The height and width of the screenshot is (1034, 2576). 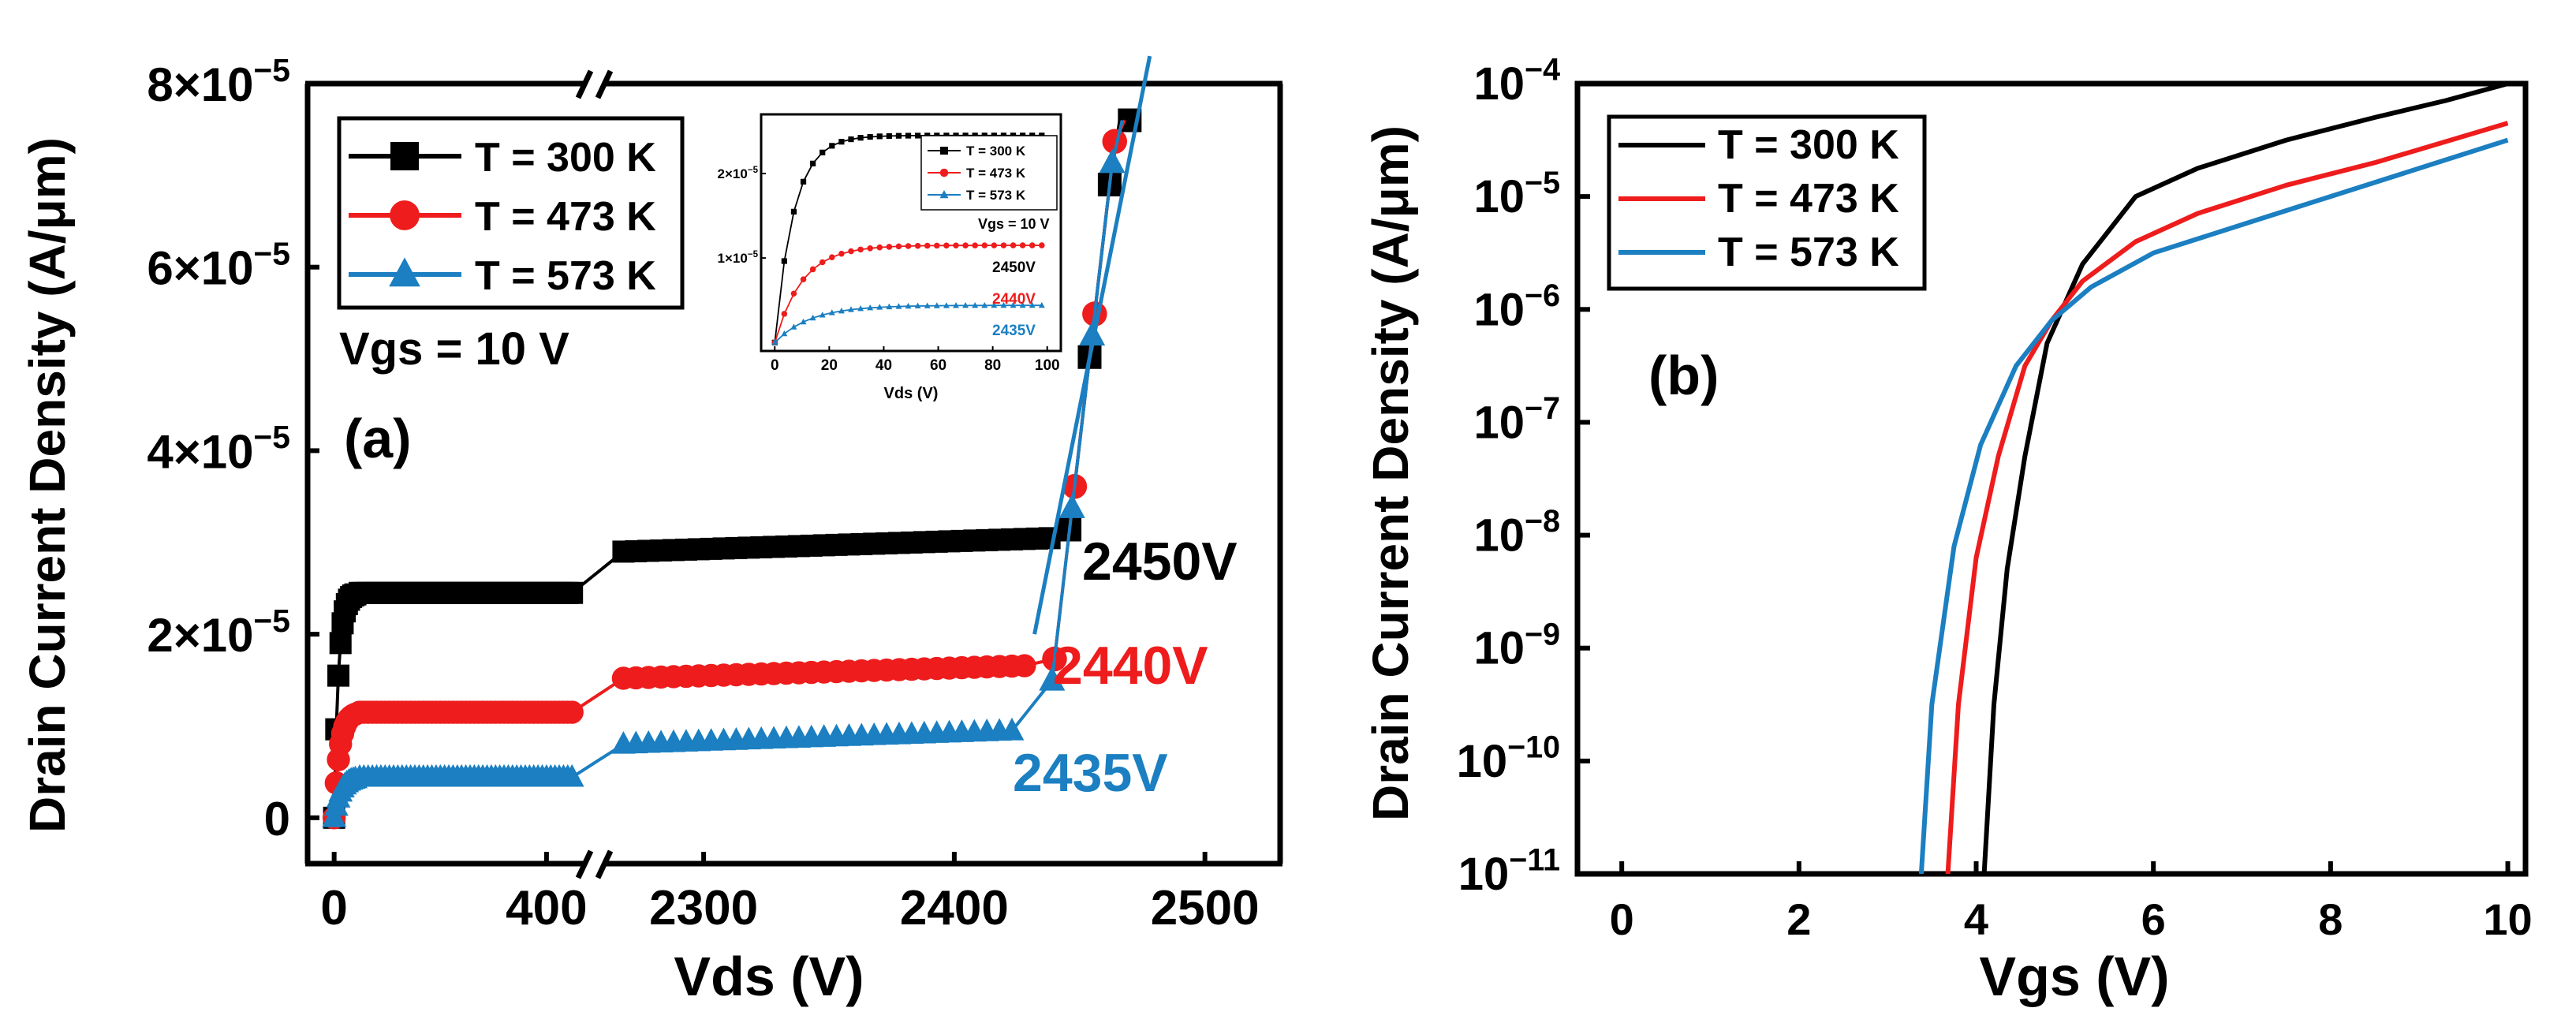 What do you see at coordinates (2507, 919) in the screenshot?
I see `x-tick-label: 10` at bounding box center [2507, 919].